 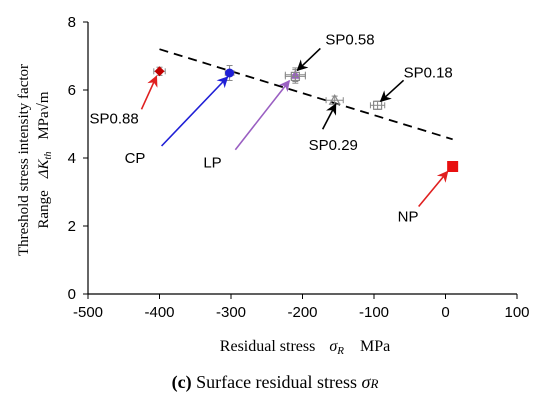 I want to click on data-point-sp018, so click(x=377, y=105).